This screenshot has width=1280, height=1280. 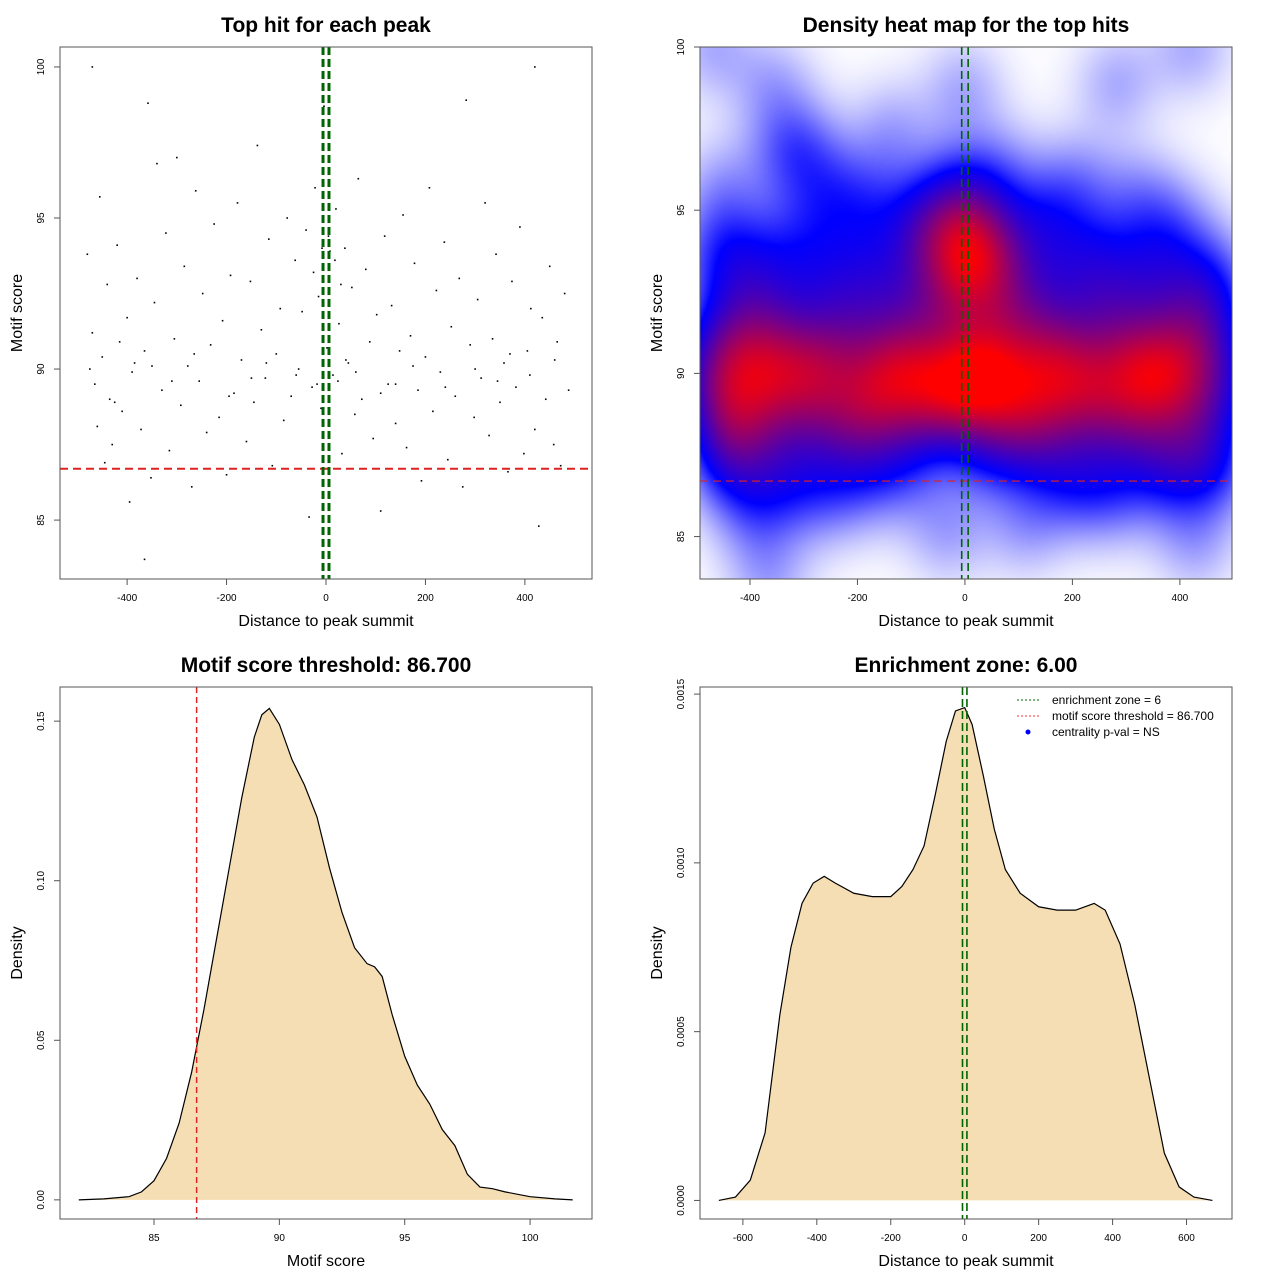 What do you see at coordinates (1106, 700) in the screenshot?
I see `legend-label: enrichment zone = 6` at bounding box center [1106, 700].